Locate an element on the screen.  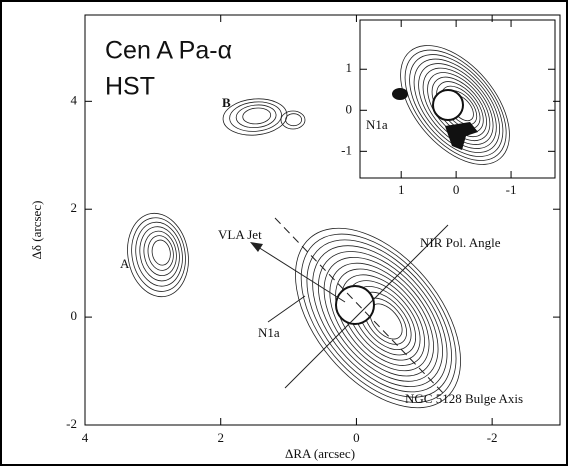
inset-contours is located at coordinates (451, 105).